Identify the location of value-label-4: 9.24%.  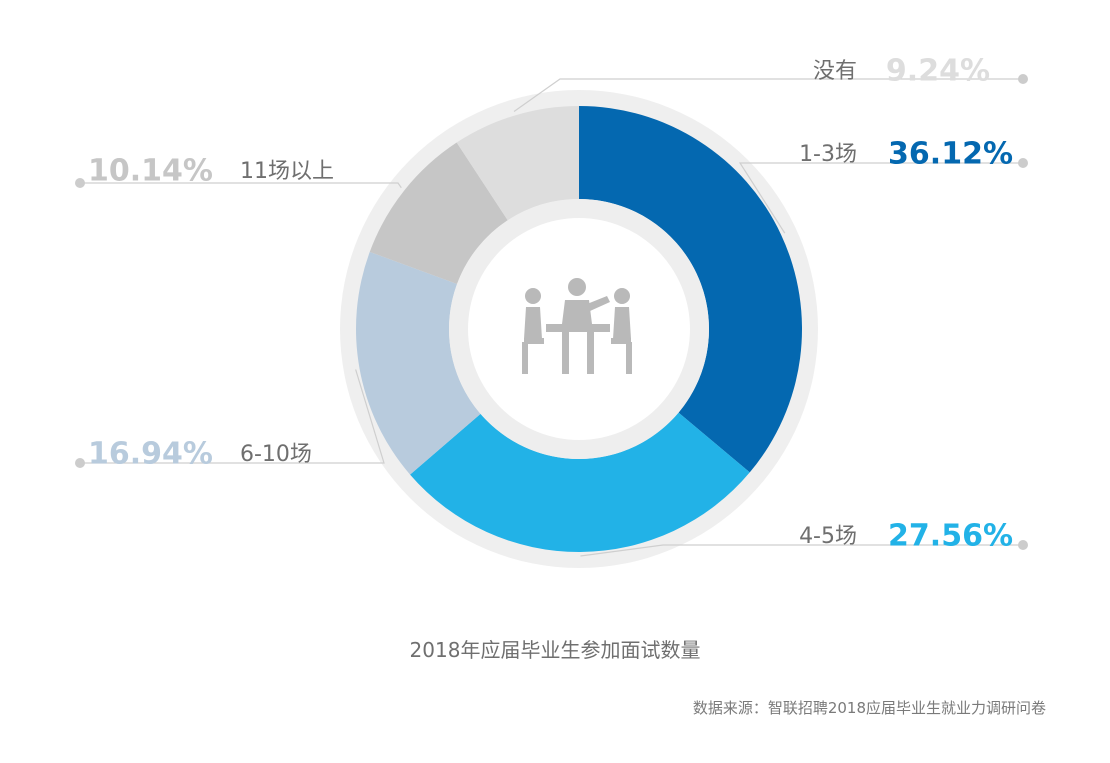
(938, 71).